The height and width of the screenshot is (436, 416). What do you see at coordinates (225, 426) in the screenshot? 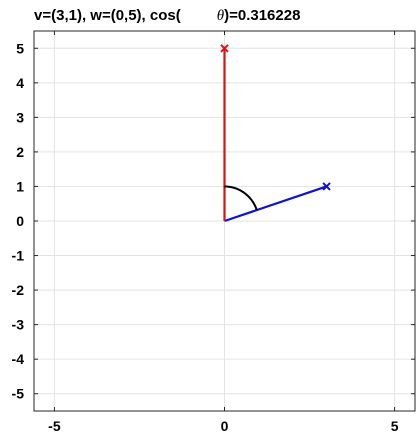
I see `x-tick-label: 0` at bounding box center [225, 426].